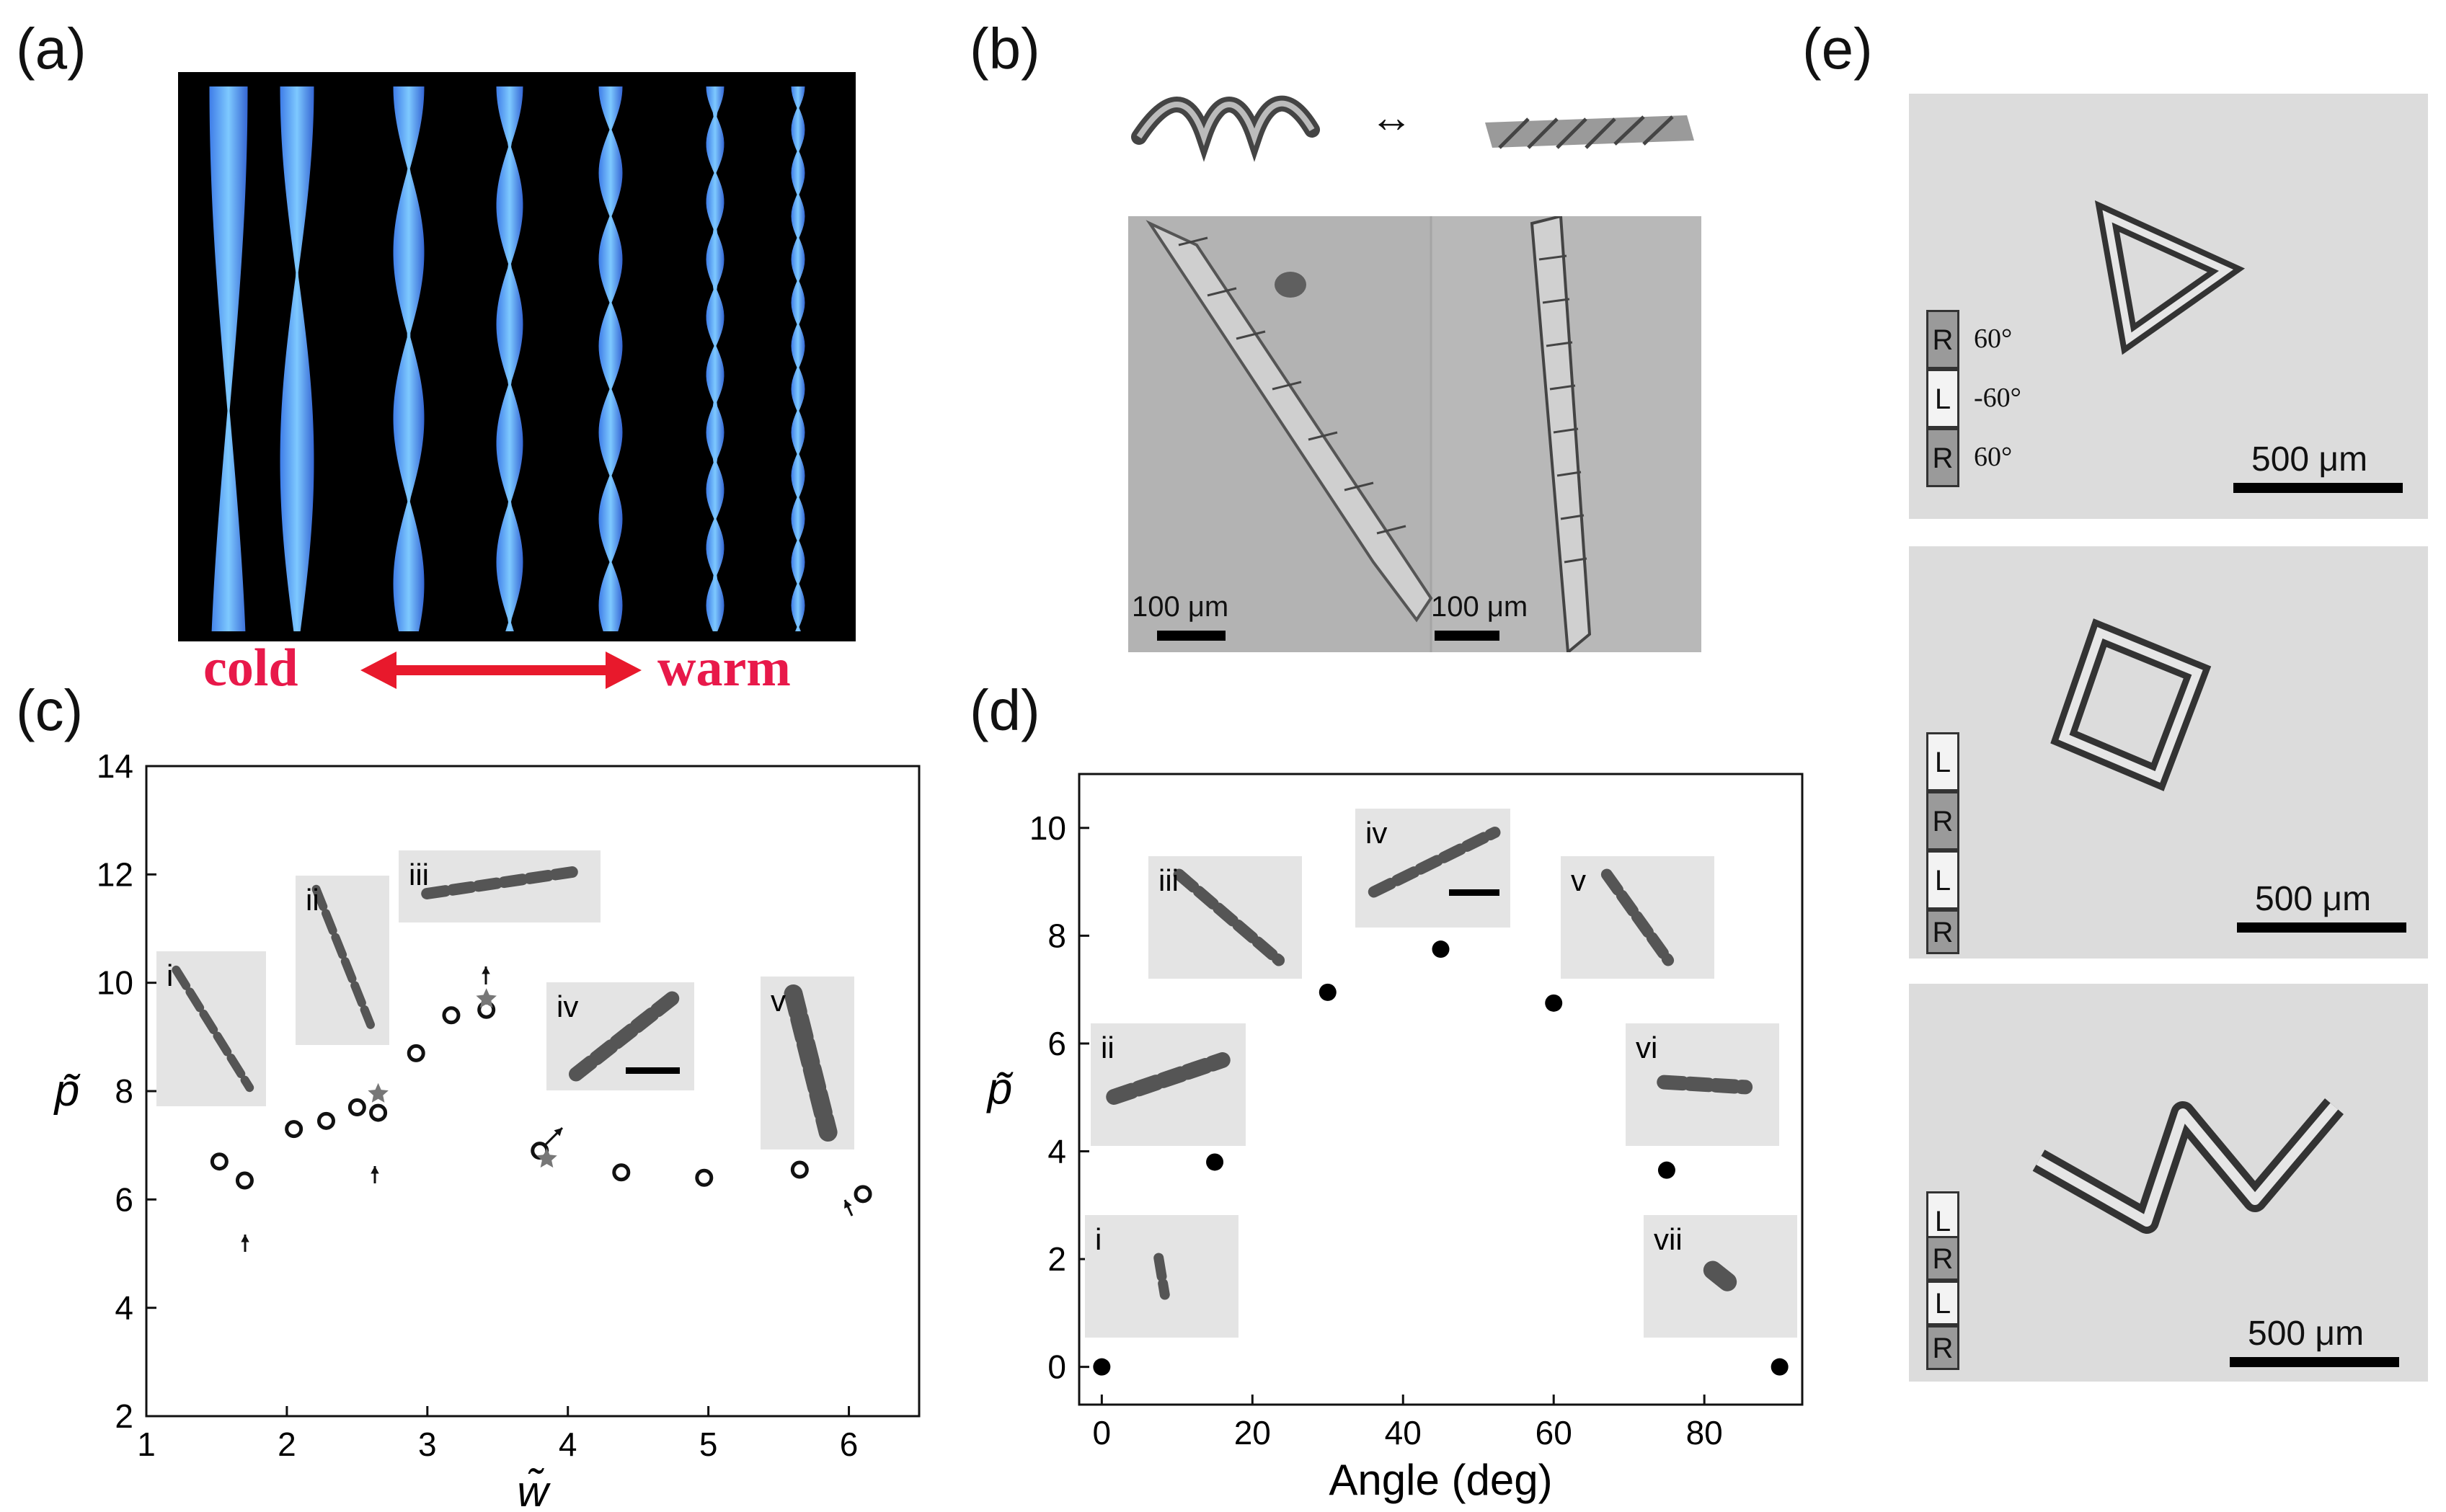 Image resolution: width=2446 pixels, height=1512 pixels. What do you see at coordinates (124, 1308) in the screenshot?
I see `y-tick-label: 4` at bounding box center [124, 1308].